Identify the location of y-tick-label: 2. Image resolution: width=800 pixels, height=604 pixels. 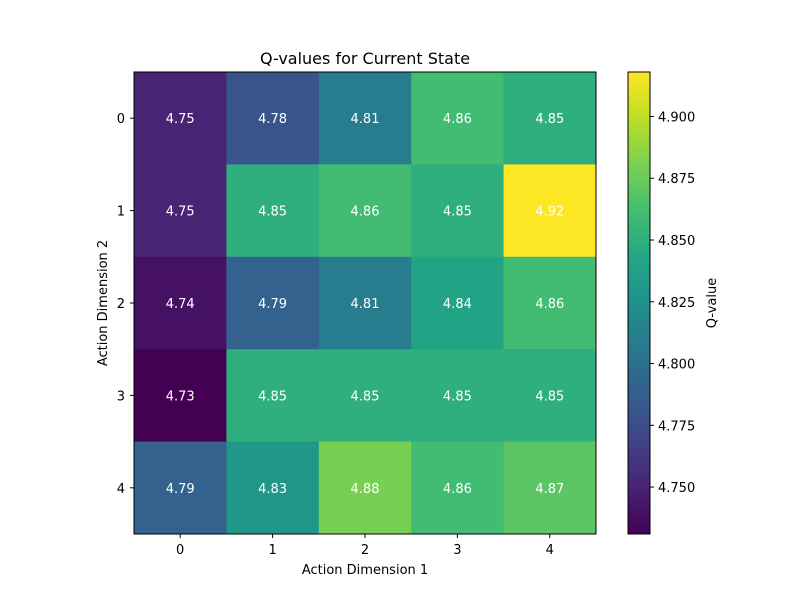
(121, 304).